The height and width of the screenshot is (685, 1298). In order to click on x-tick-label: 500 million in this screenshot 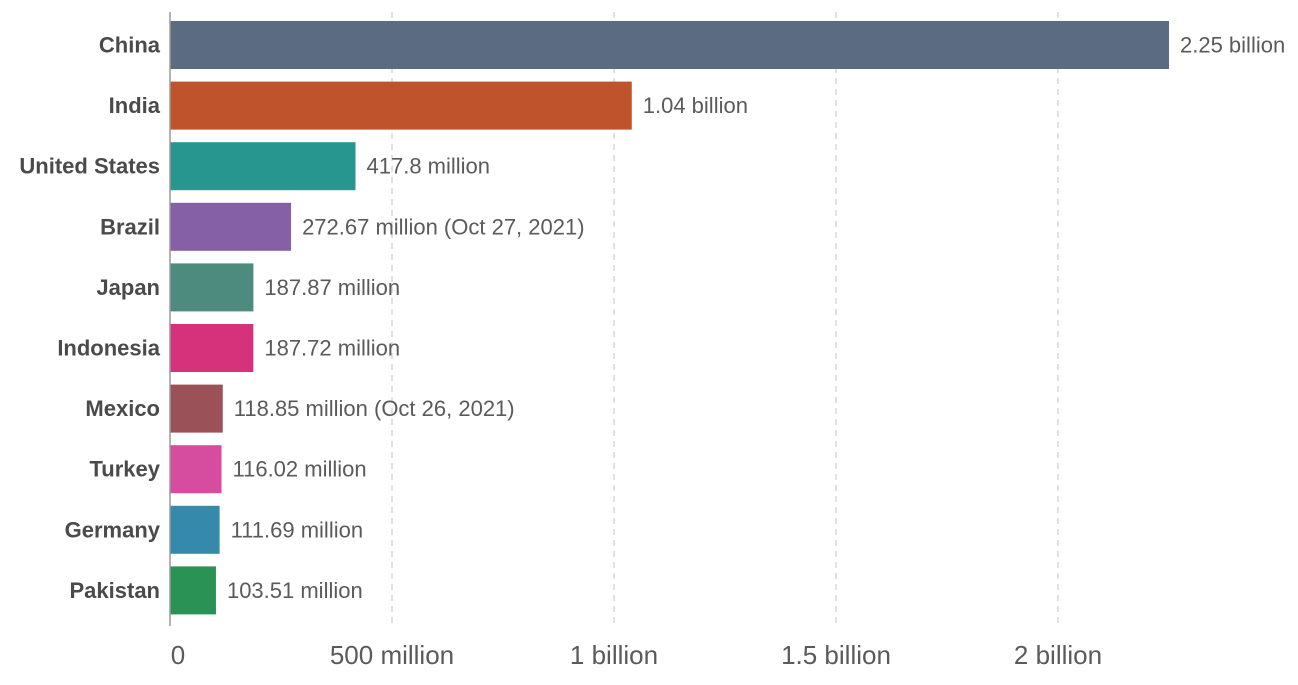, I will do `click(392, 655)`.